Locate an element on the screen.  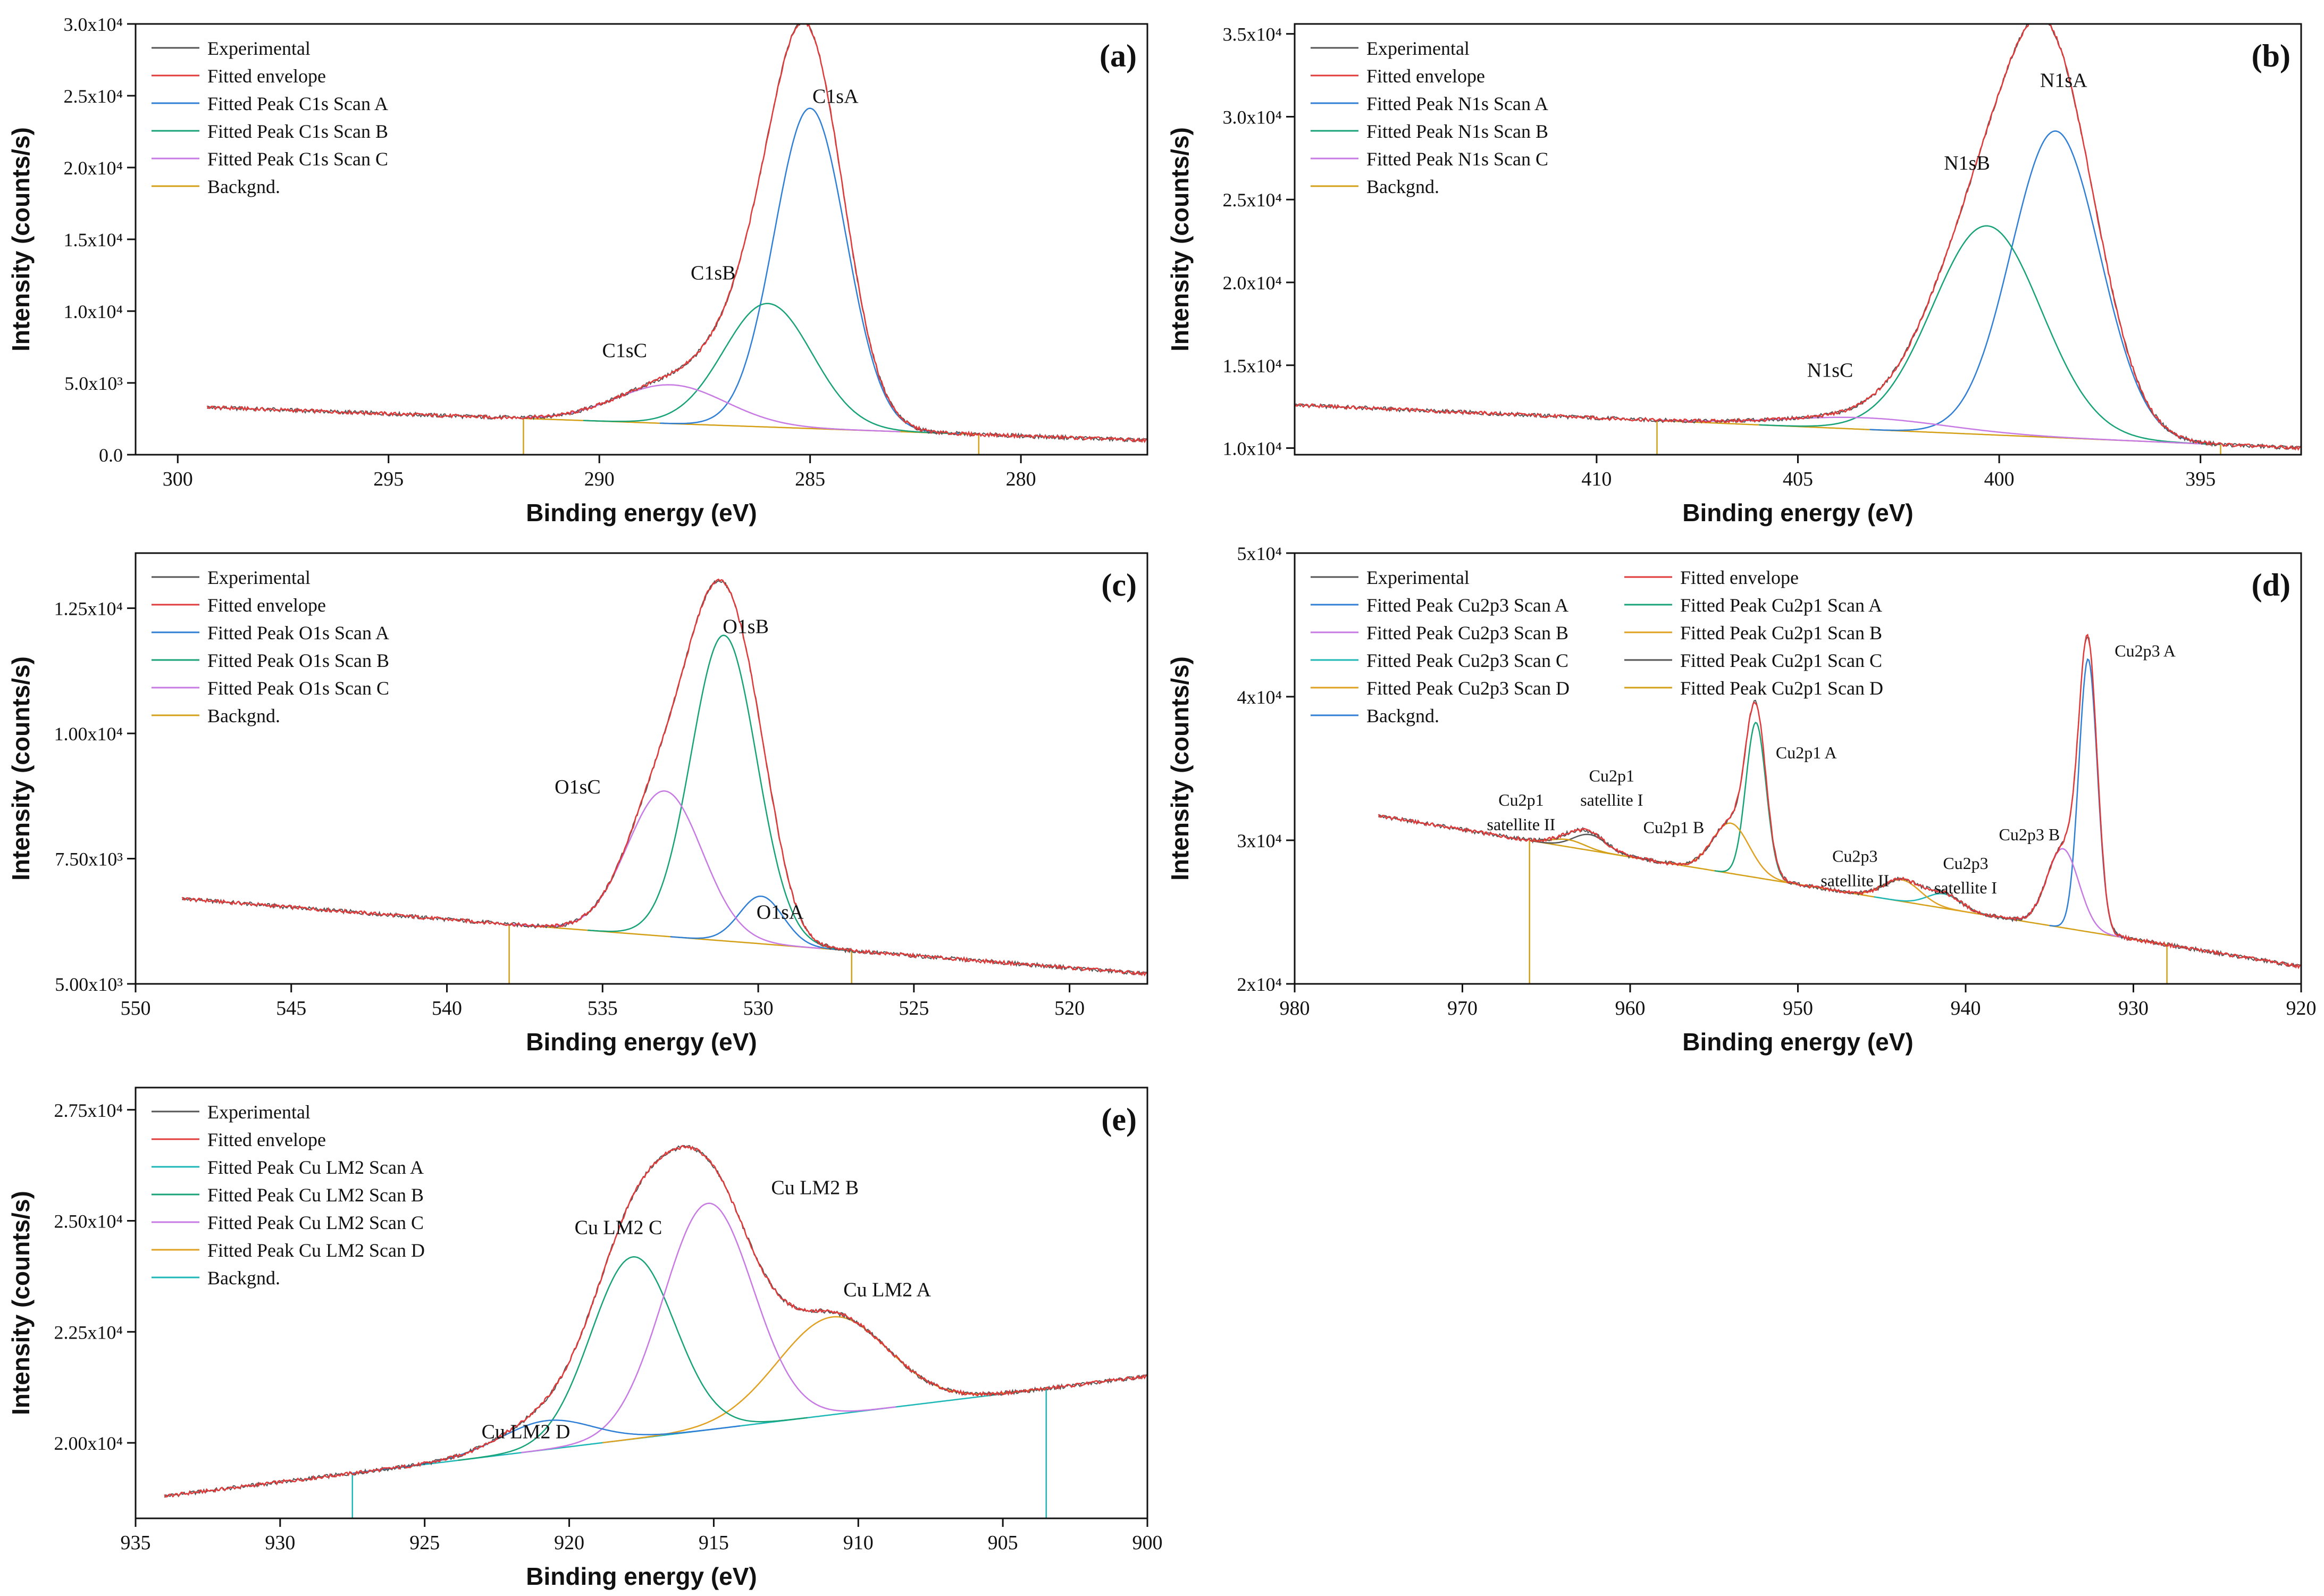
y-tick-label: 3x10⁴ is located at coordinates (1259, 840).